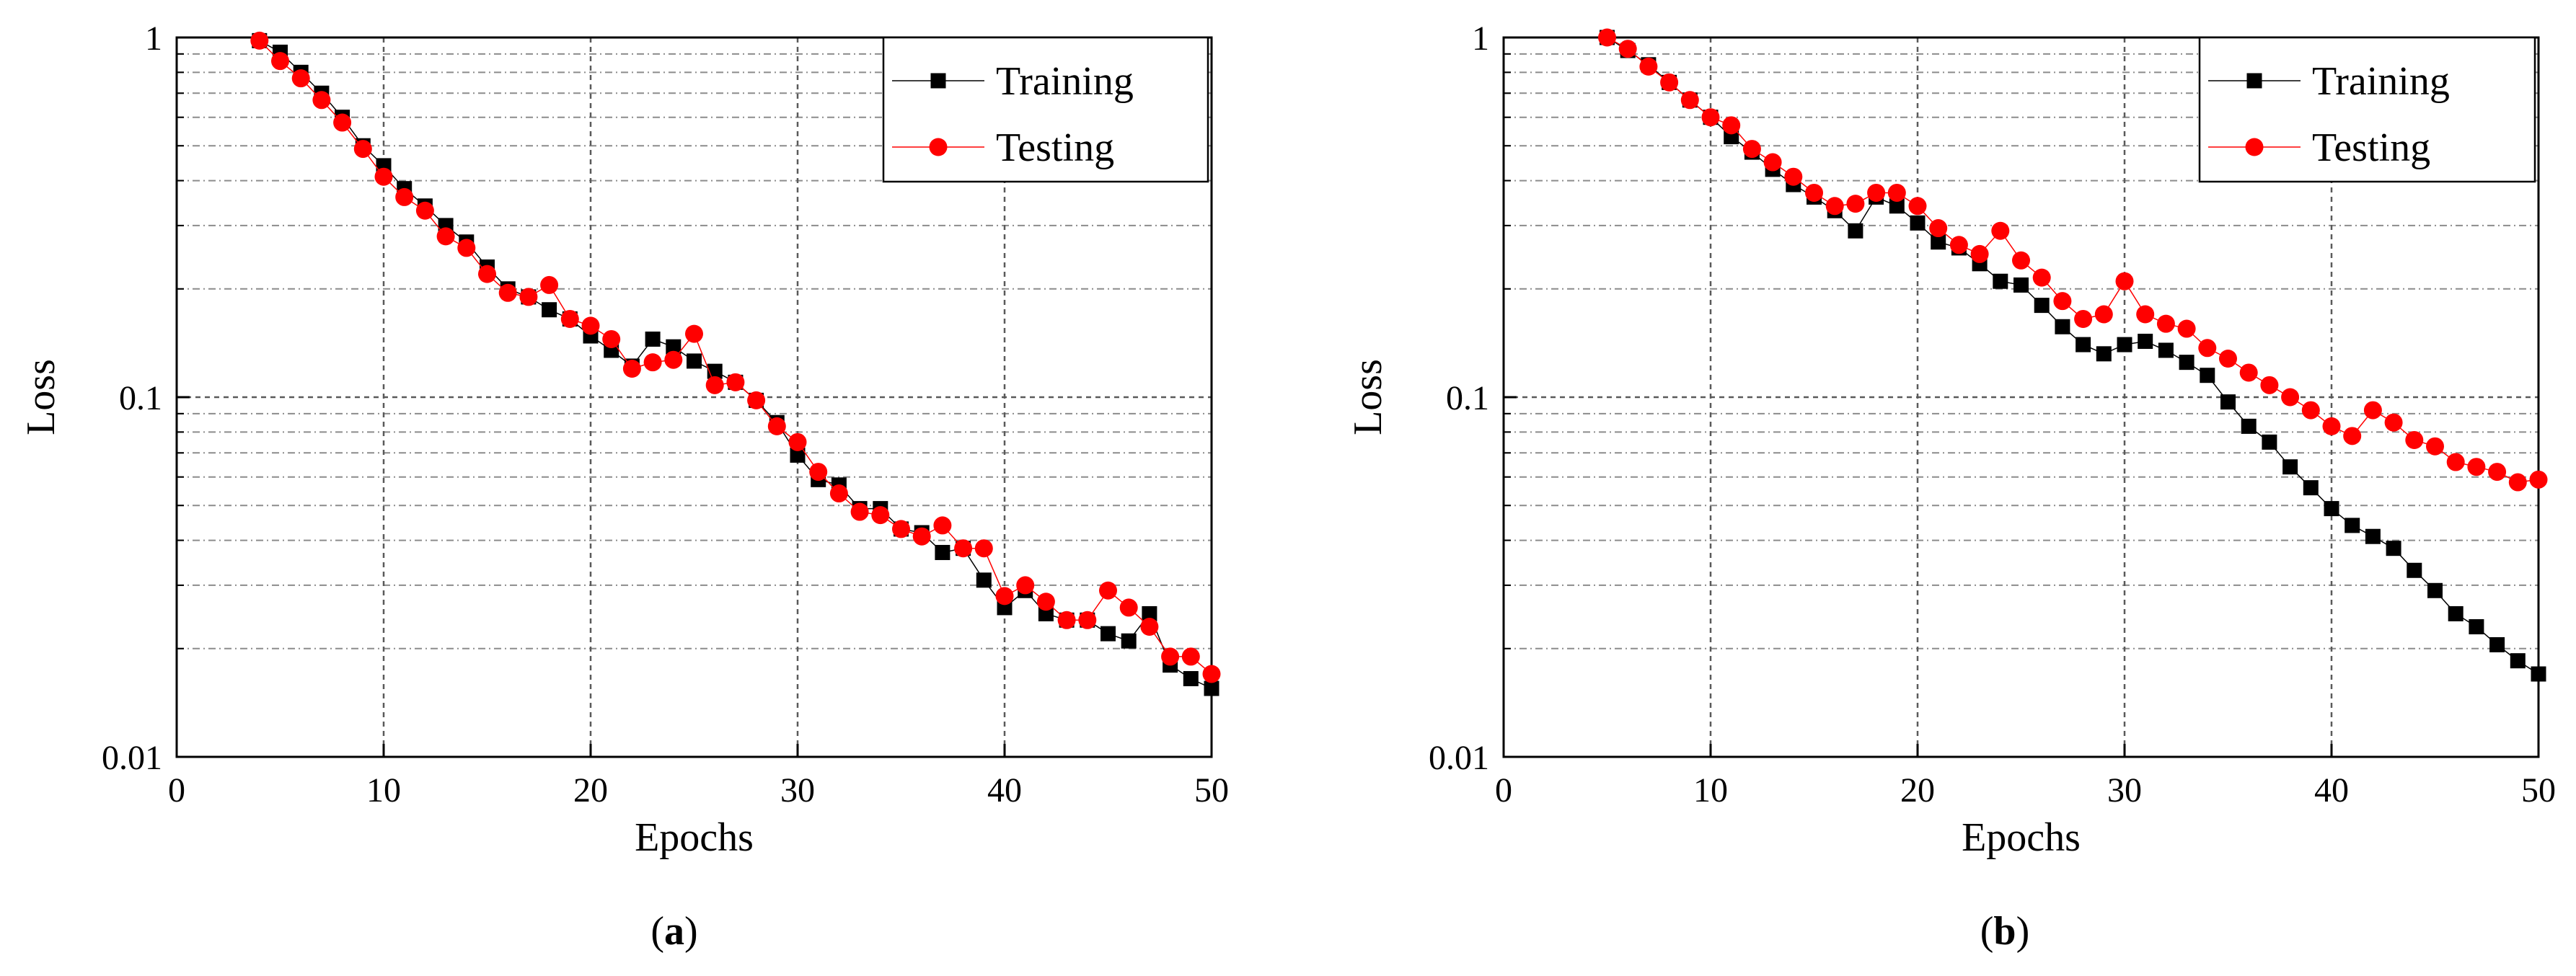 This screenshot has height=976, width=2576. What do you see at coordinates (1467, 398) in the screenshot?
I see `y-tick-label: 0.1` at bounding box center [1467, 398].